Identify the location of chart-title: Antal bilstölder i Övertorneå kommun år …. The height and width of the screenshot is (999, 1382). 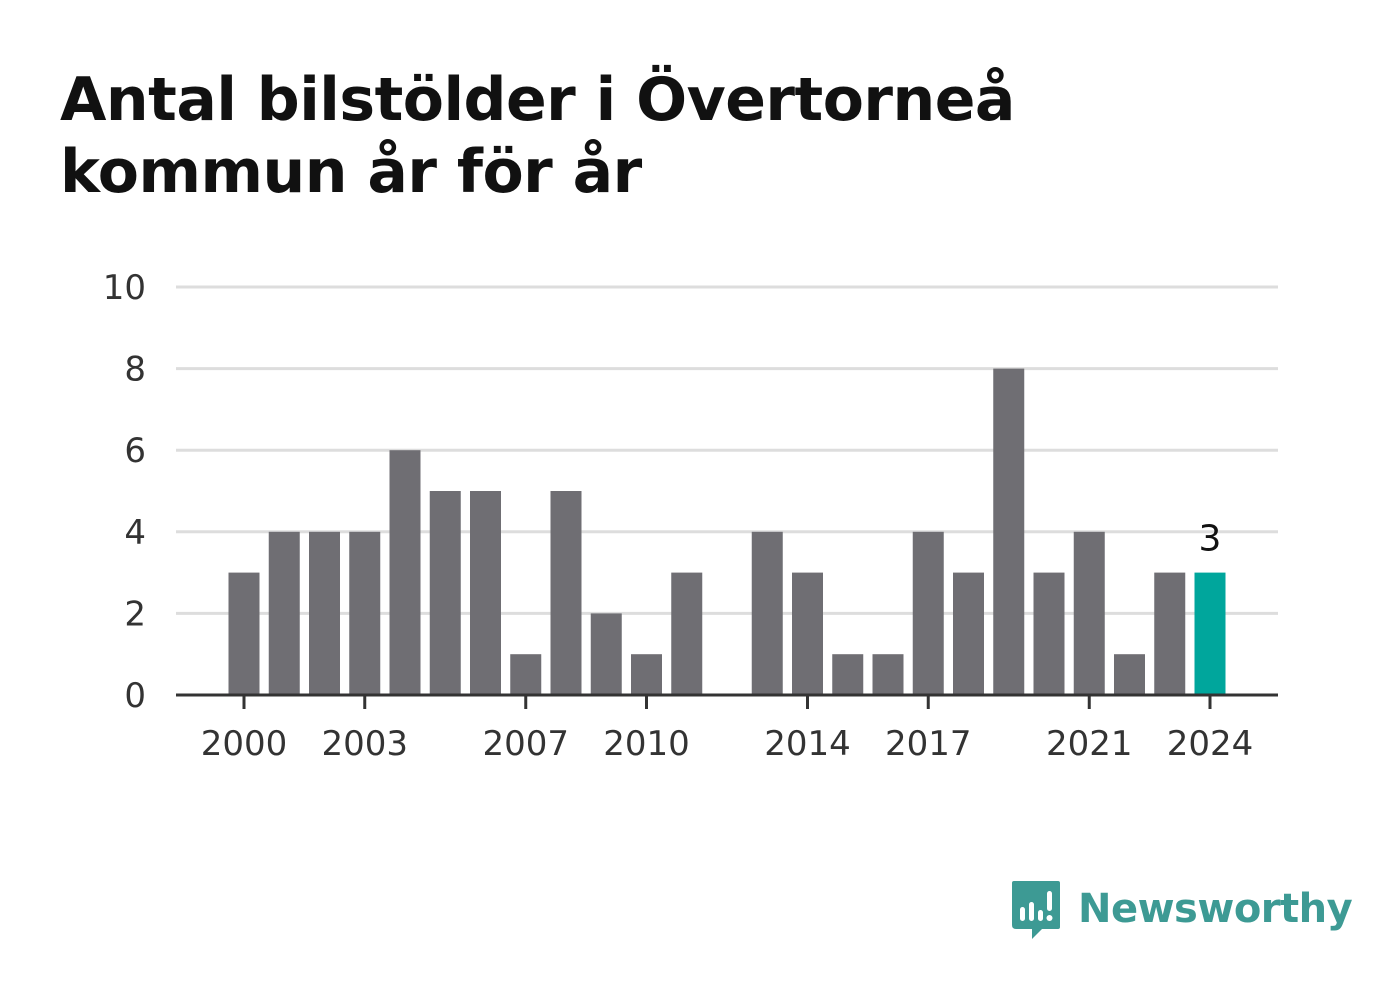
(537, 136).